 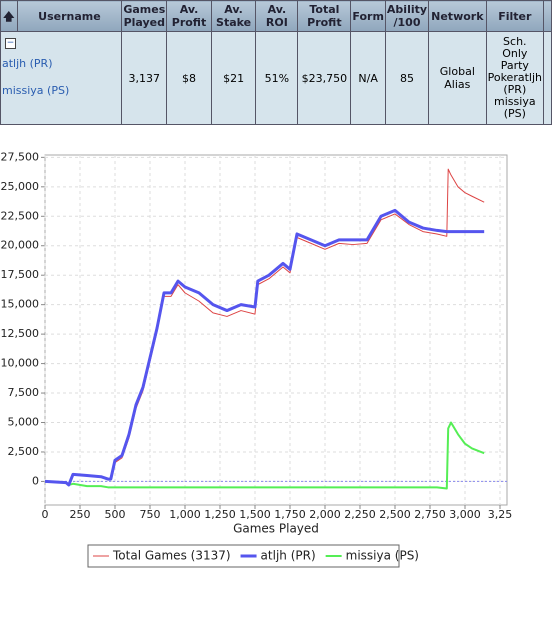 What do you see at coordinates (189, 78) in the screenshot?
I see `cell: $8` at bounding box center [189, 78].